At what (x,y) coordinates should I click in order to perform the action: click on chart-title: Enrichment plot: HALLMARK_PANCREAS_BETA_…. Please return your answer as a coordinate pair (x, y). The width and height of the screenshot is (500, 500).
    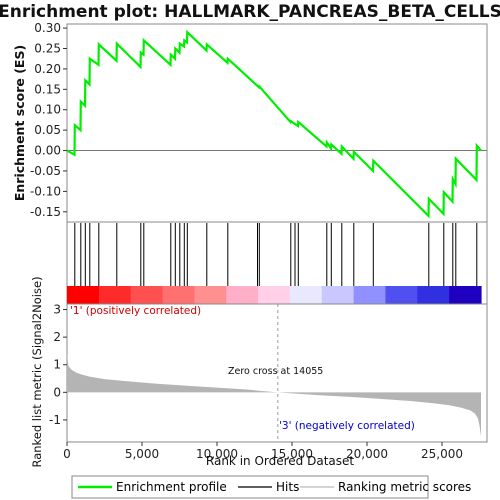
    Looking at the image, I should click on (250, 12).